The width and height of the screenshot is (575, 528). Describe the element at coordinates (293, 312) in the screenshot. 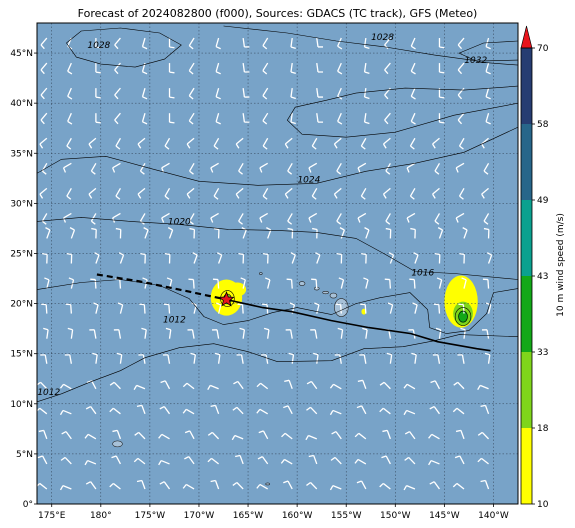

I see `tc-track` at that location.